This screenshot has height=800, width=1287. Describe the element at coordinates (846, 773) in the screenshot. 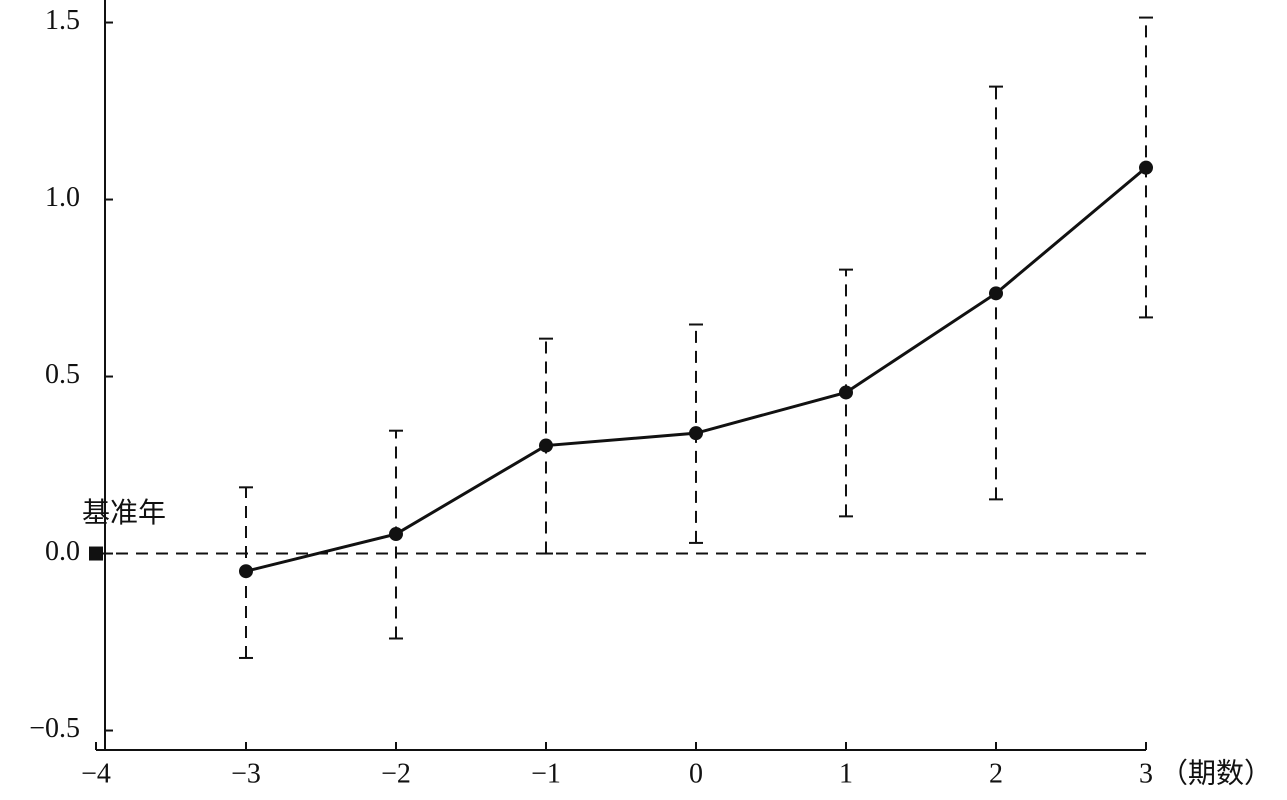

I see `x-tick-label: 1` at that location.